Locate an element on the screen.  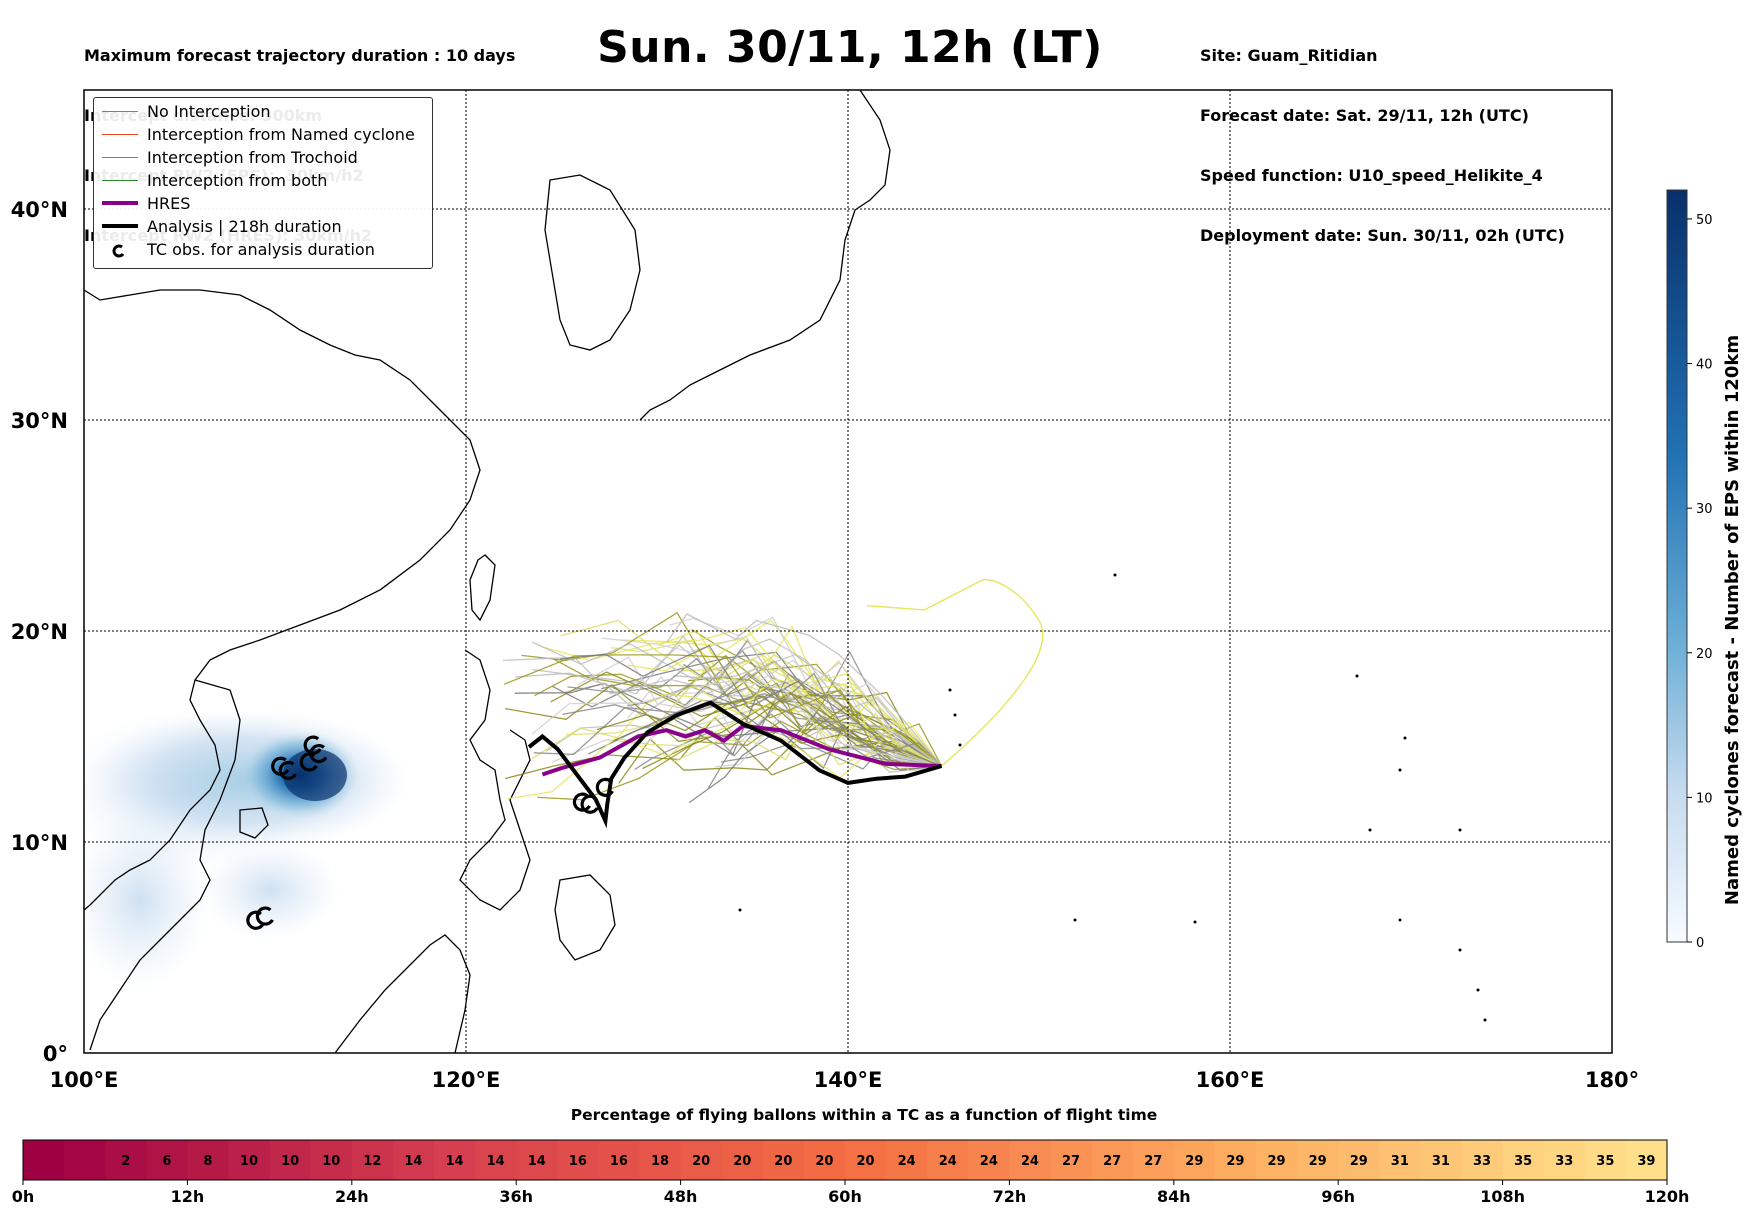
colorbar-tick-label: 50 is located at coordinates (1704, 220).